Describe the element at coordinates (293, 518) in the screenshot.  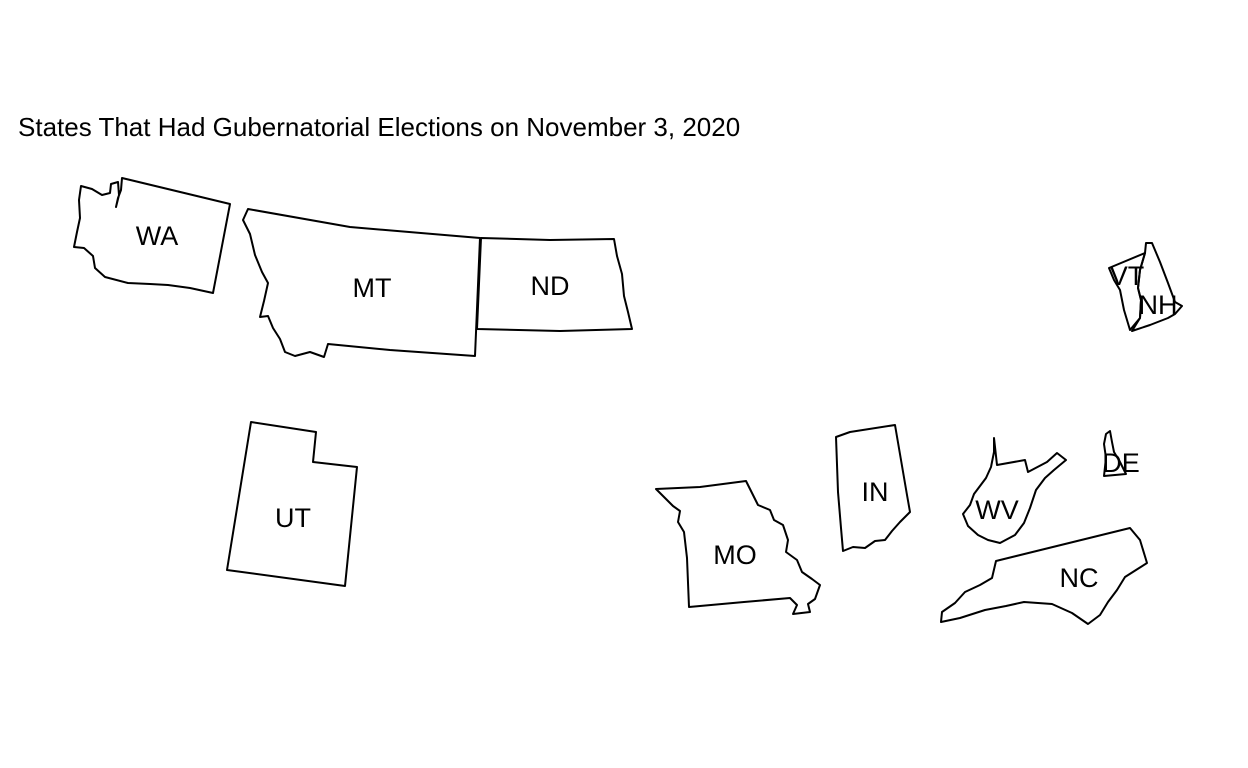
I see `state-label-ut: UT` at that location.